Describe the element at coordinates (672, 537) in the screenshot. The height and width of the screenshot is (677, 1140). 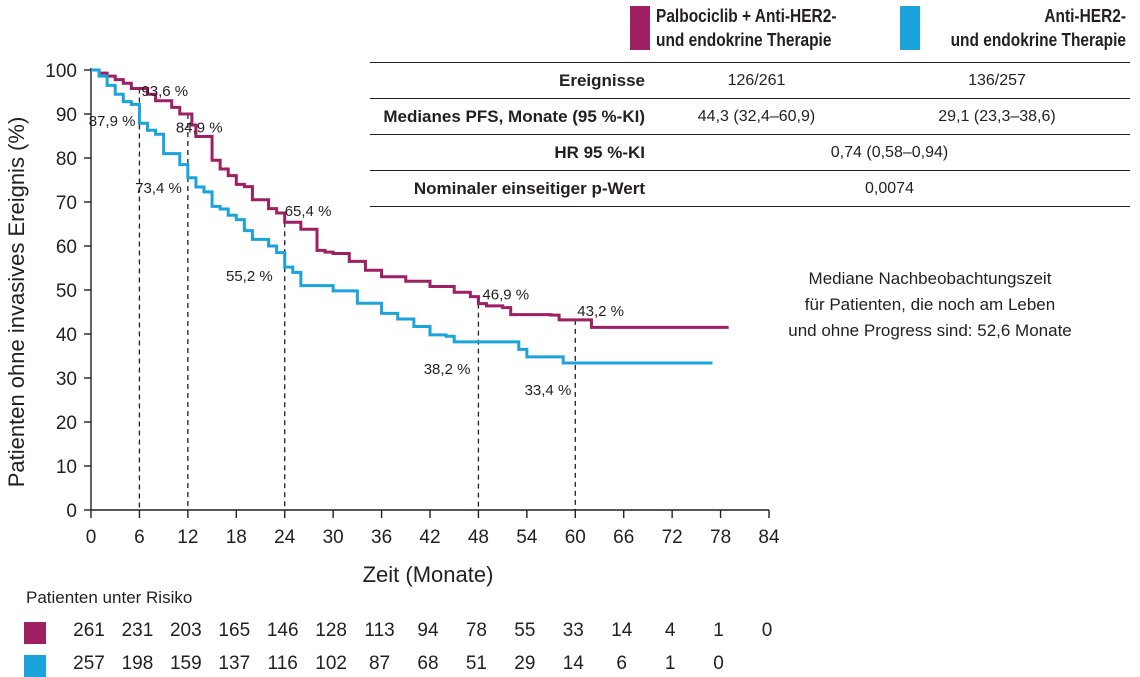
I see `x-tick-label: 72` at that location.